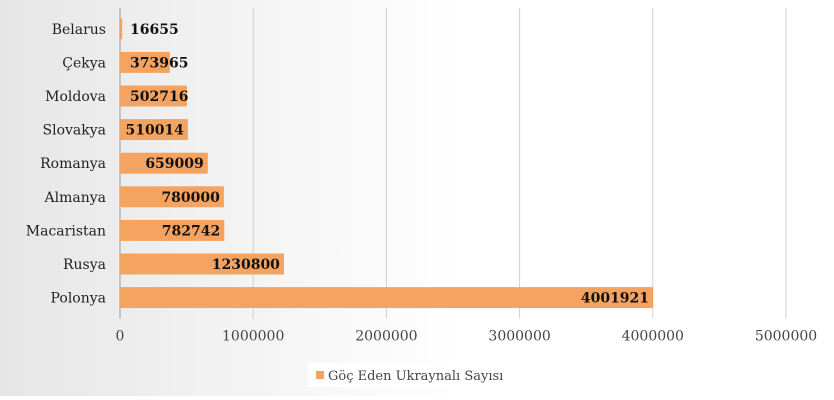  What do you see at coordinates (159, 63) in the screenshot?
I see `value-label: 373965` at bounding box center [159, 63].